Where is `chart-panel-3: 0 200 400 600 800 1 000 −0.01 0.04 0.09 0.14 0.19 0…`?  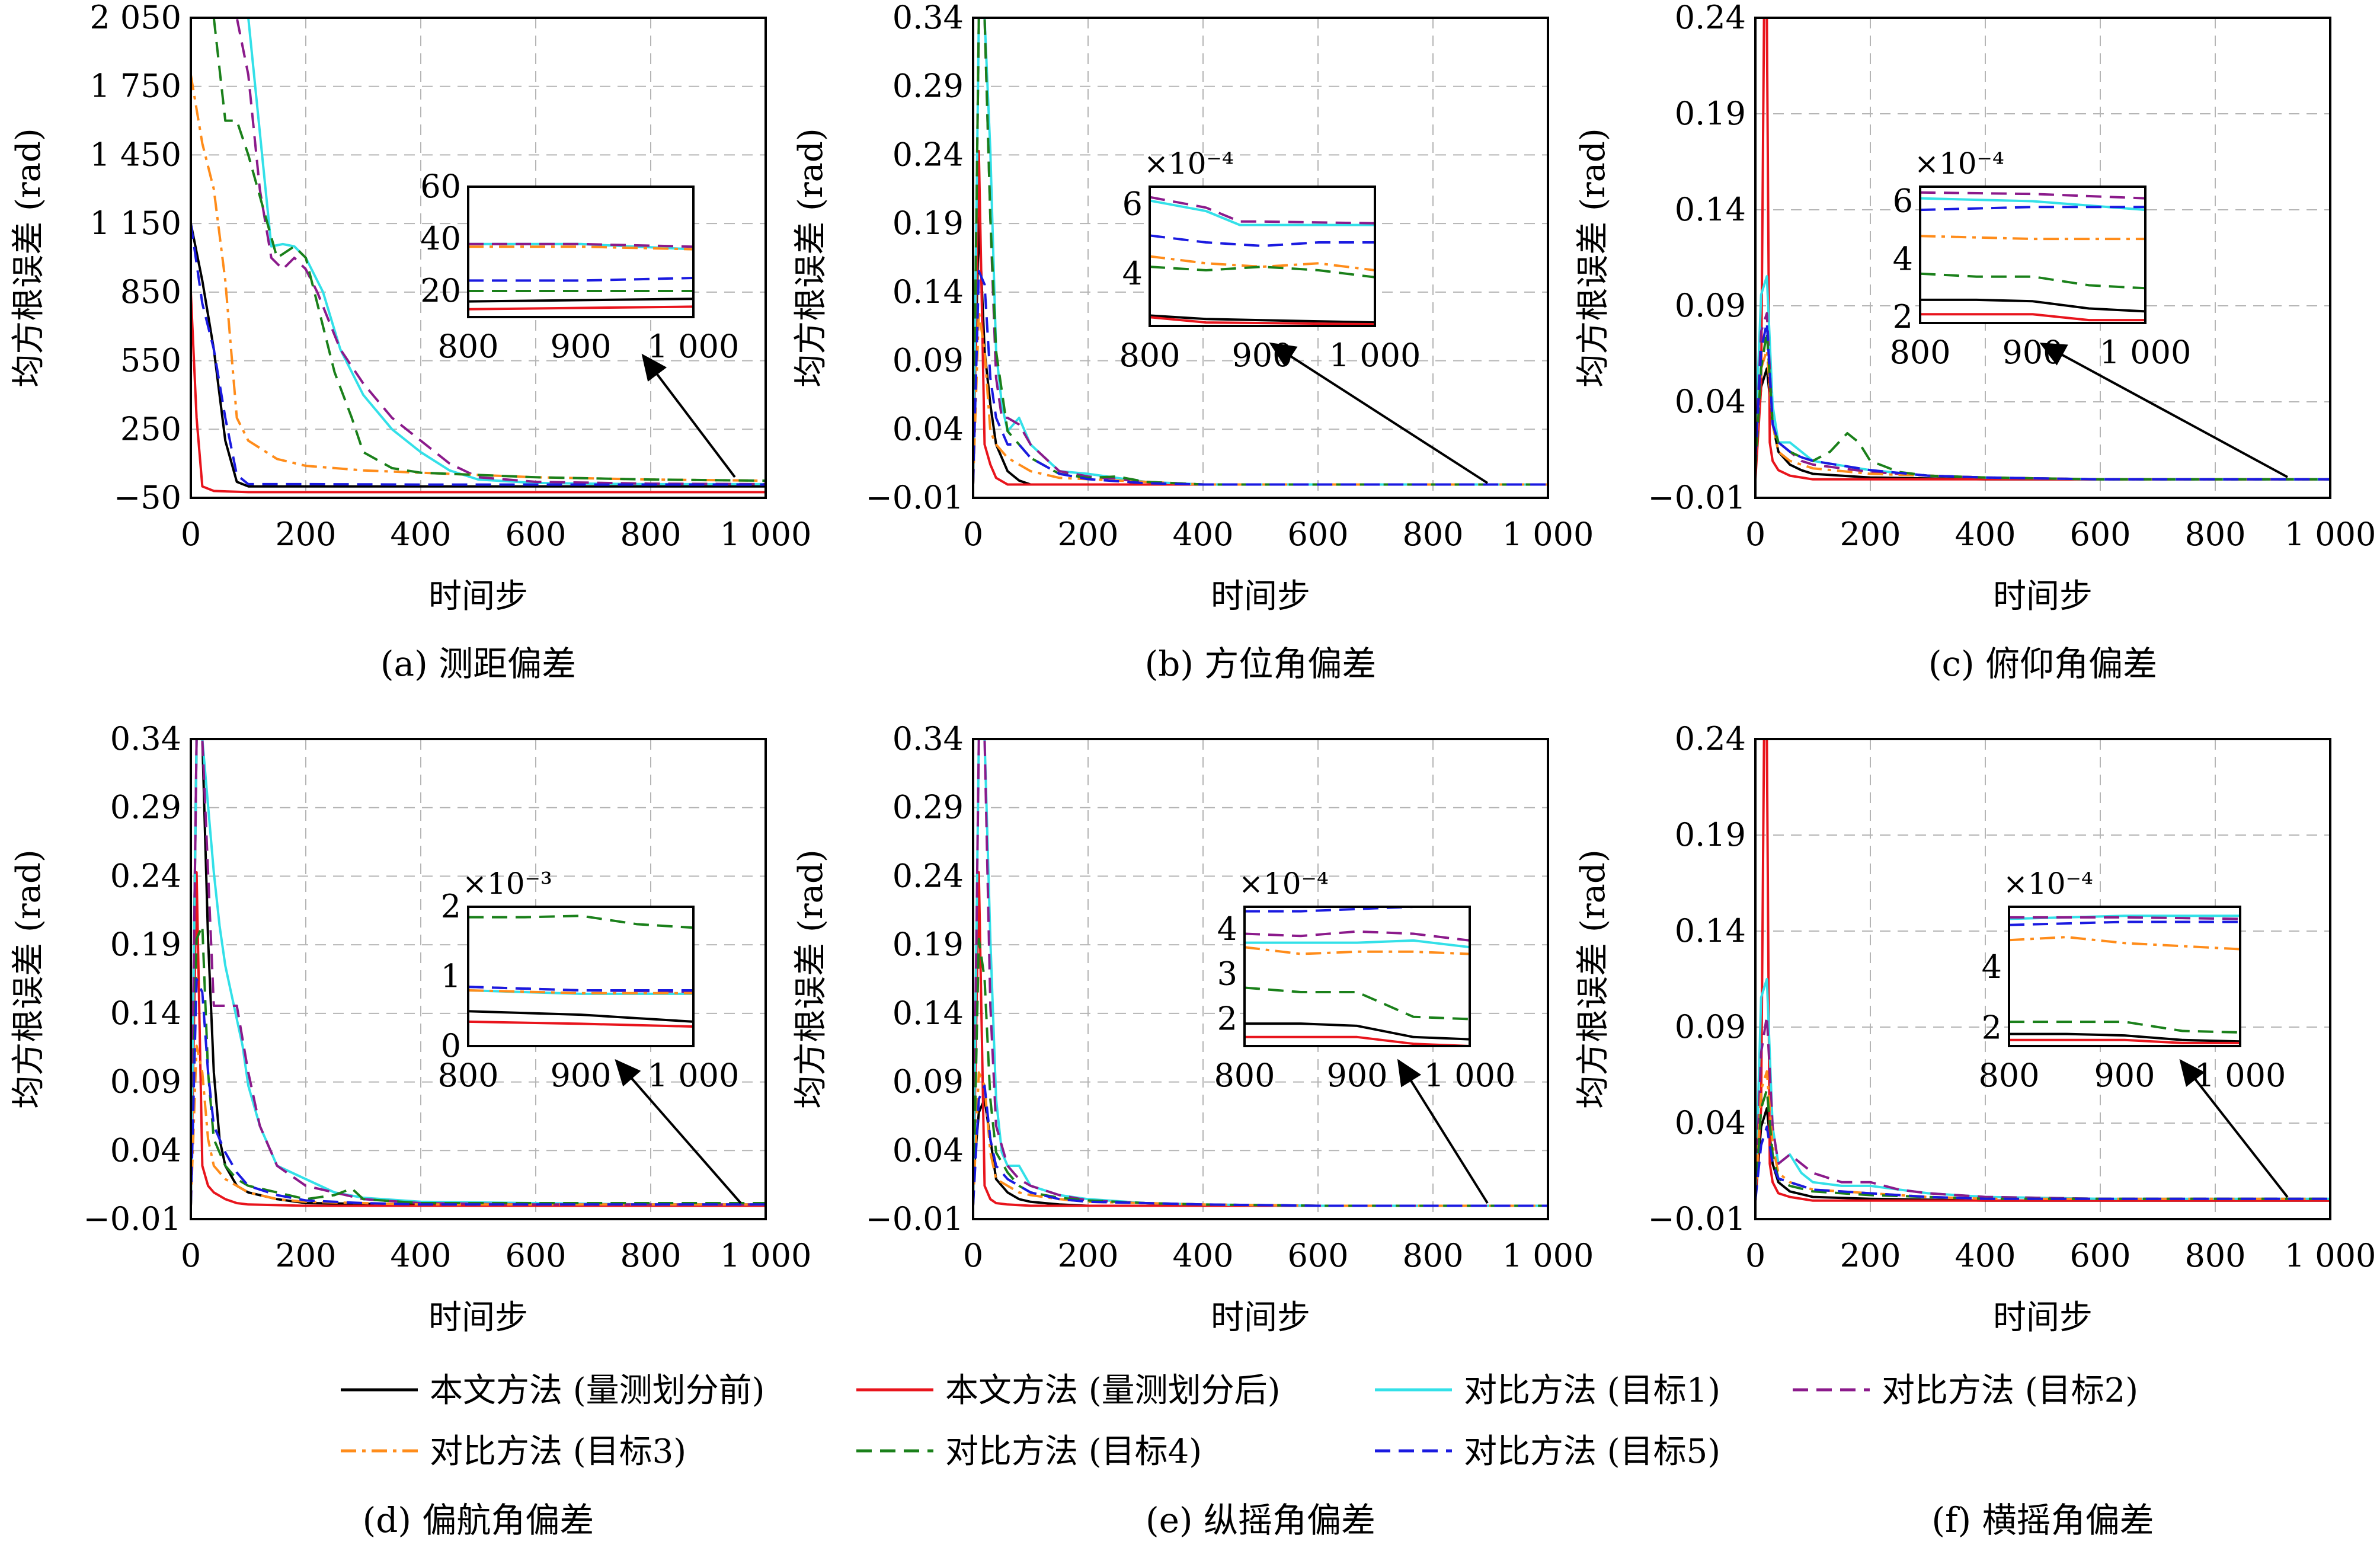 chart-panel-3: 0 200 400 600 800 1 000 −0.01 0.04 0.09 0.14 0.19 0… is located at coordinates (1975, 308).